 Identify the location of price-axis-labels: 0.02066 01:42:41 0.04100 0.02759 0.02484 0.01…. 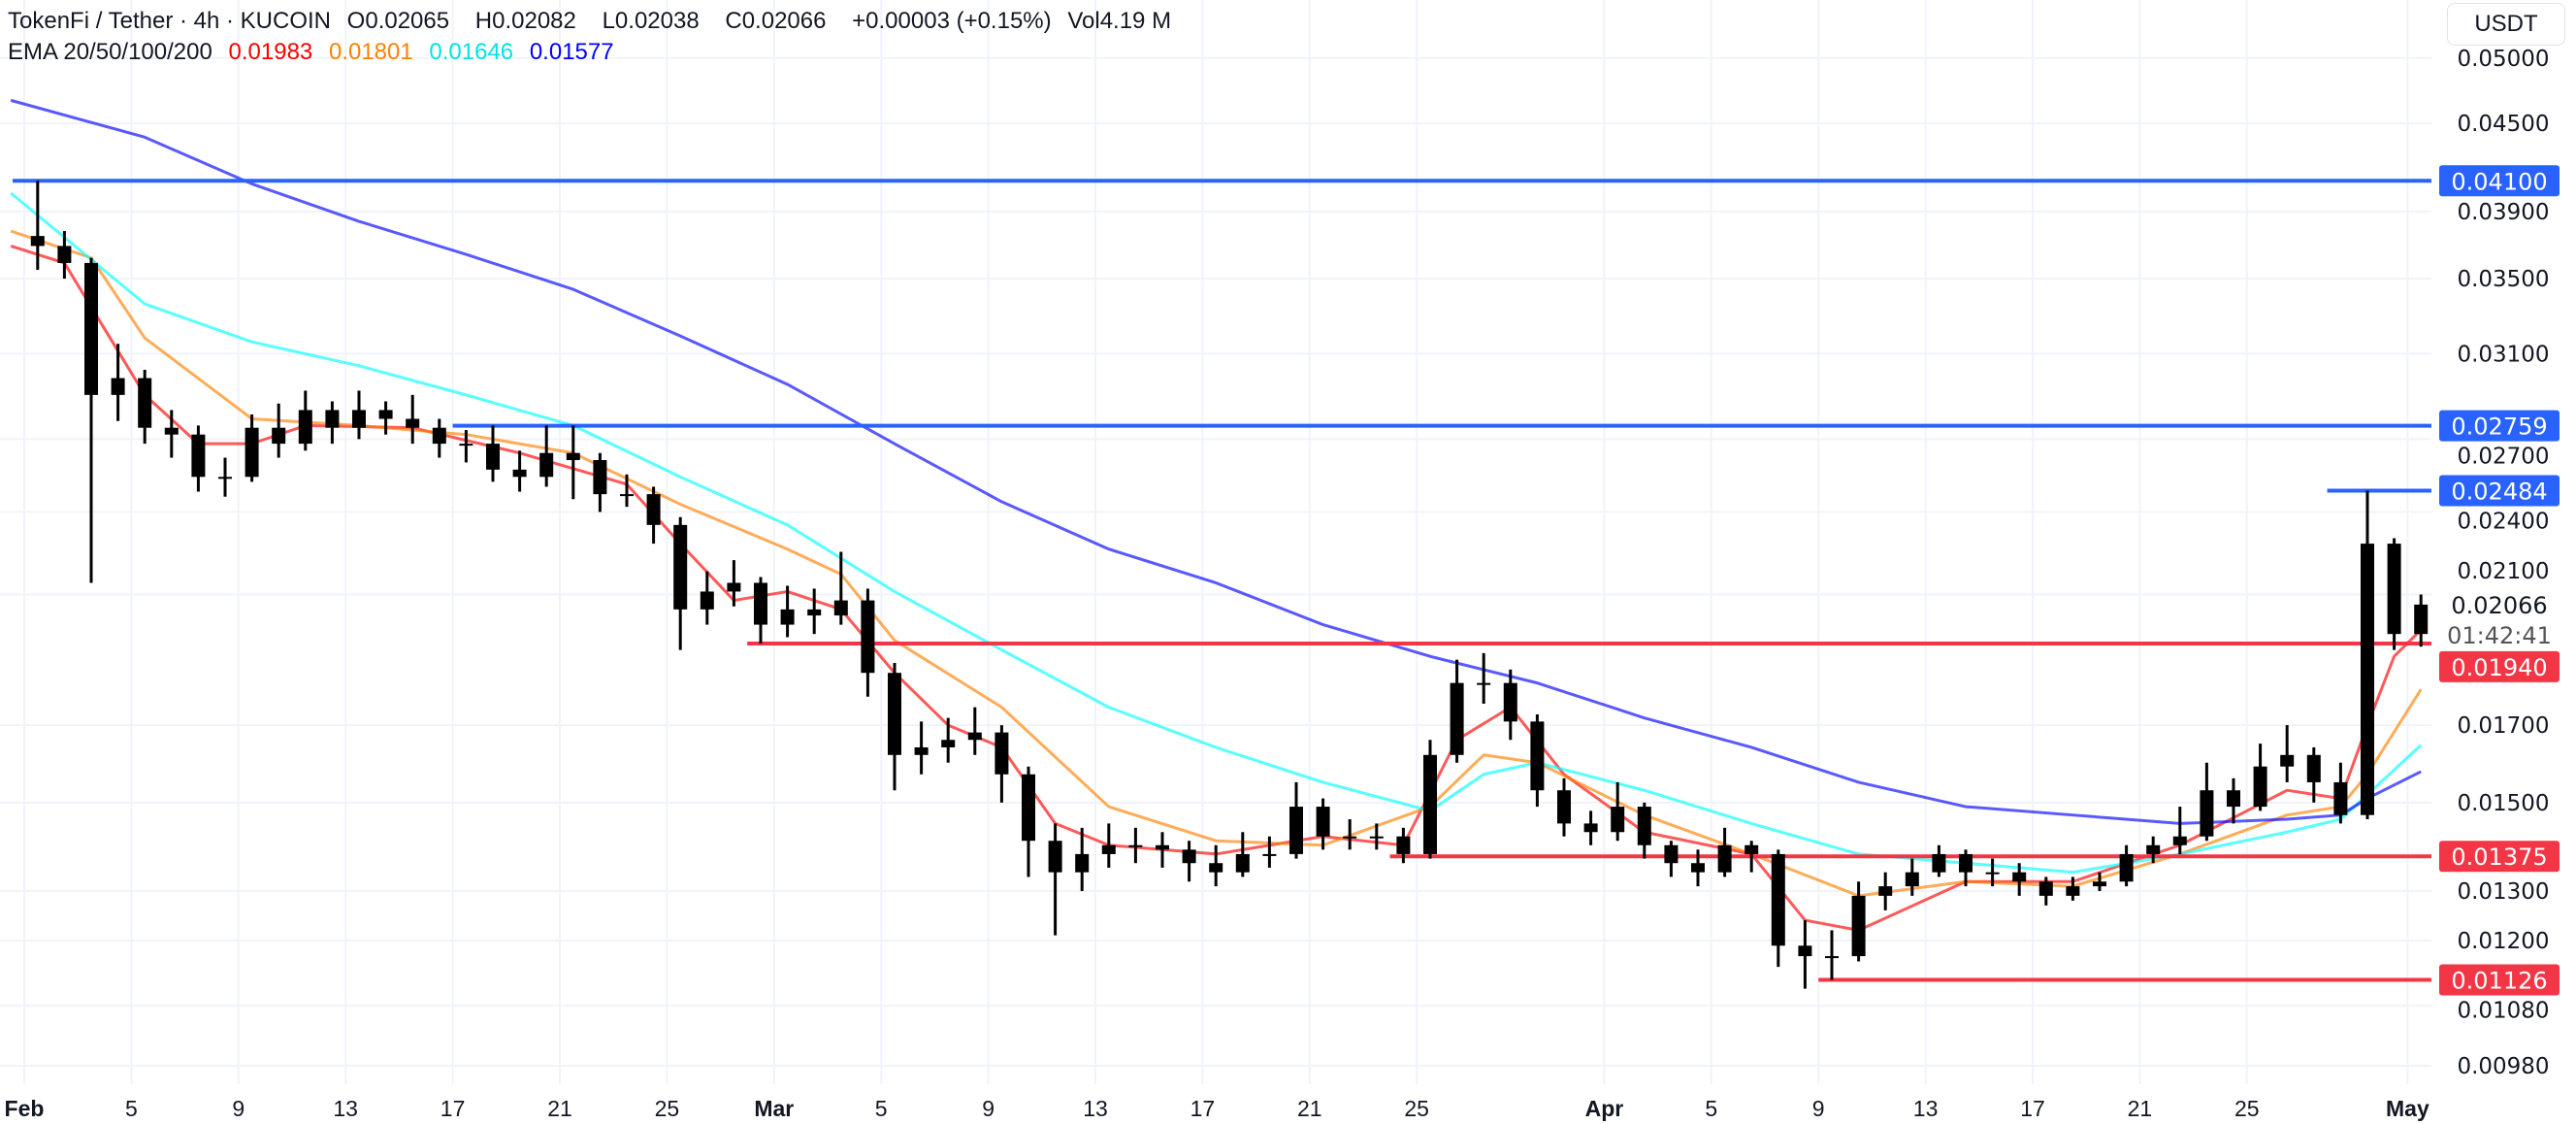
(2503, 580).